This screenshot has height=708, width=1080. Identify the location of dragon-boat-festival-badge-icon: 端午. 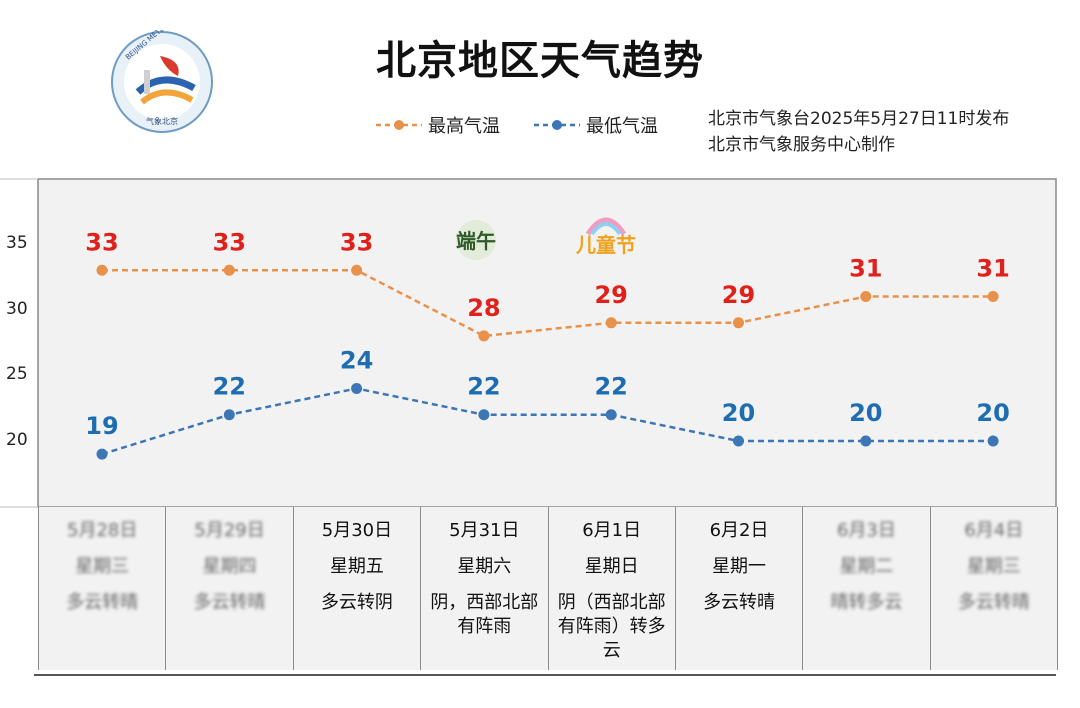
(476, 240).